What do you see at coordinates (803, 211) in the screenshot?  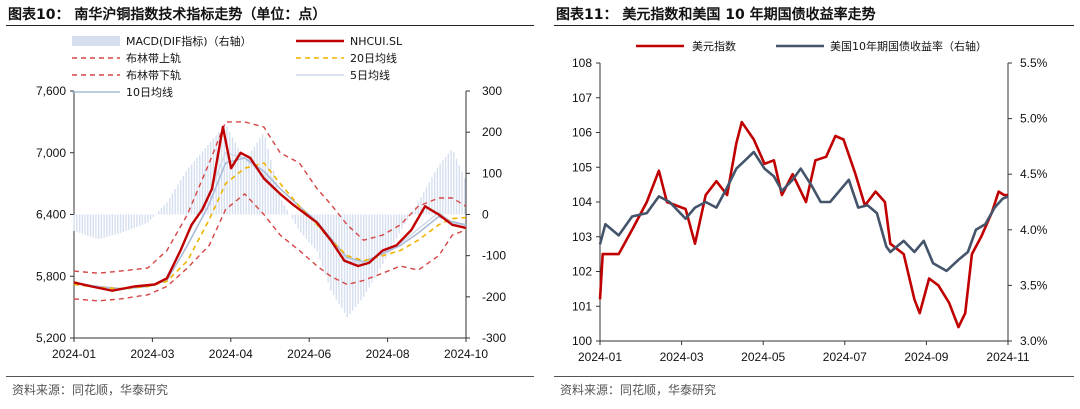 I see `series-line-us10y-yield` at bounding box center [803, 211].